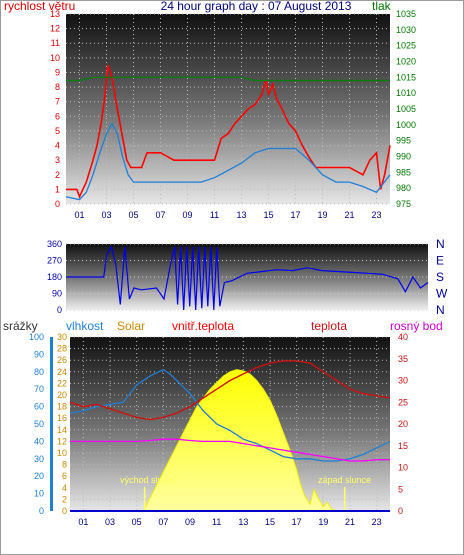  Describe the element at coordinates (55, 14) in the screenshot. I see `wind-tick-label: 13` at that location.